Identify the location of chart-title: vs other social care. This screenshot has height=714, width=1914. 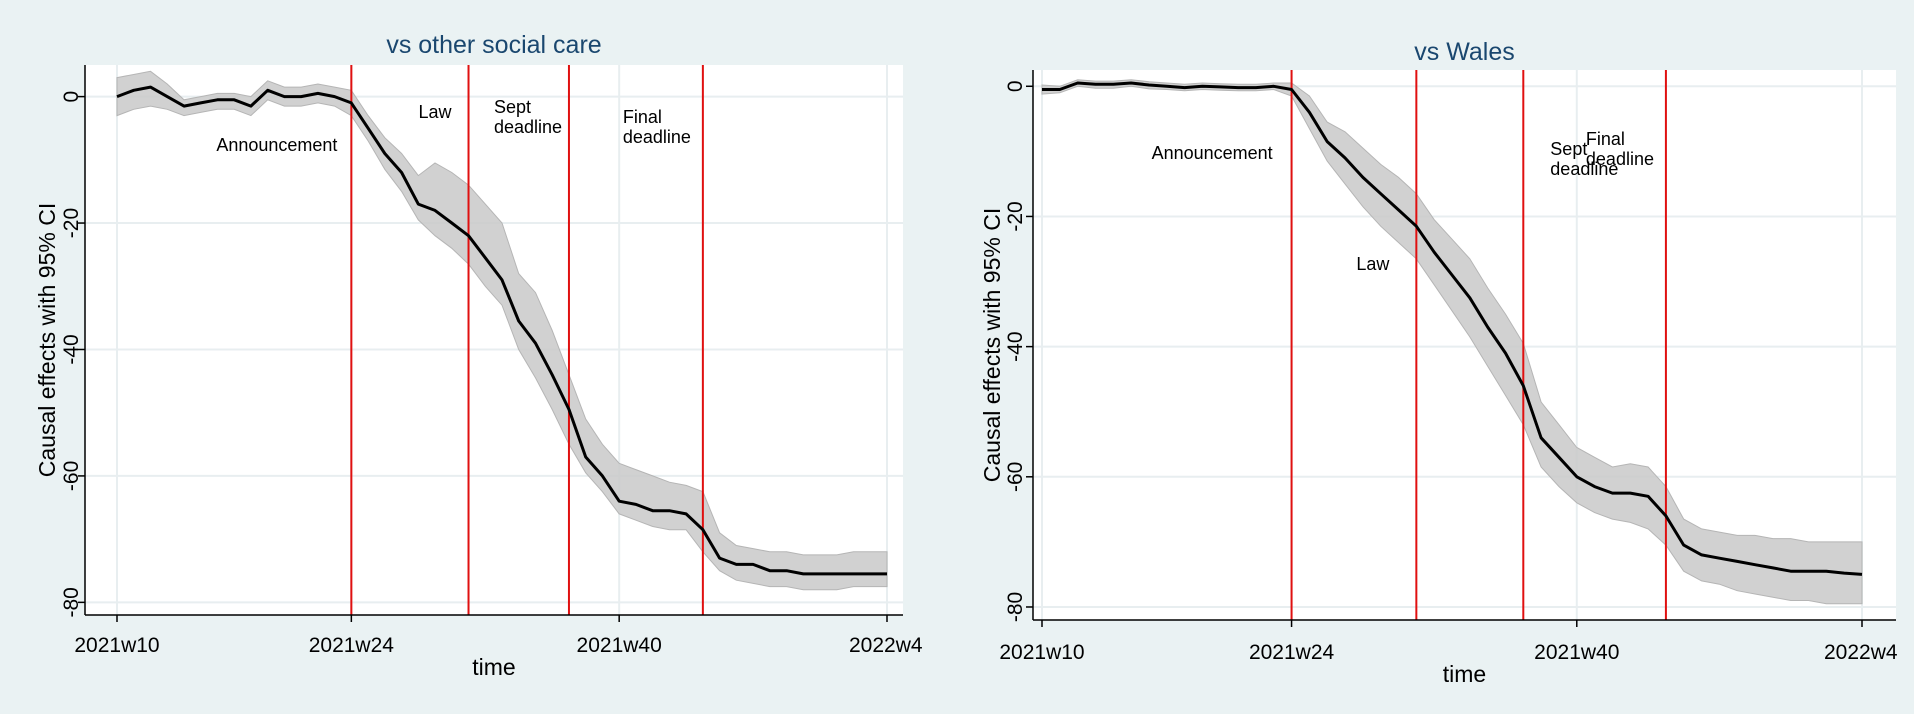
(493, 45).